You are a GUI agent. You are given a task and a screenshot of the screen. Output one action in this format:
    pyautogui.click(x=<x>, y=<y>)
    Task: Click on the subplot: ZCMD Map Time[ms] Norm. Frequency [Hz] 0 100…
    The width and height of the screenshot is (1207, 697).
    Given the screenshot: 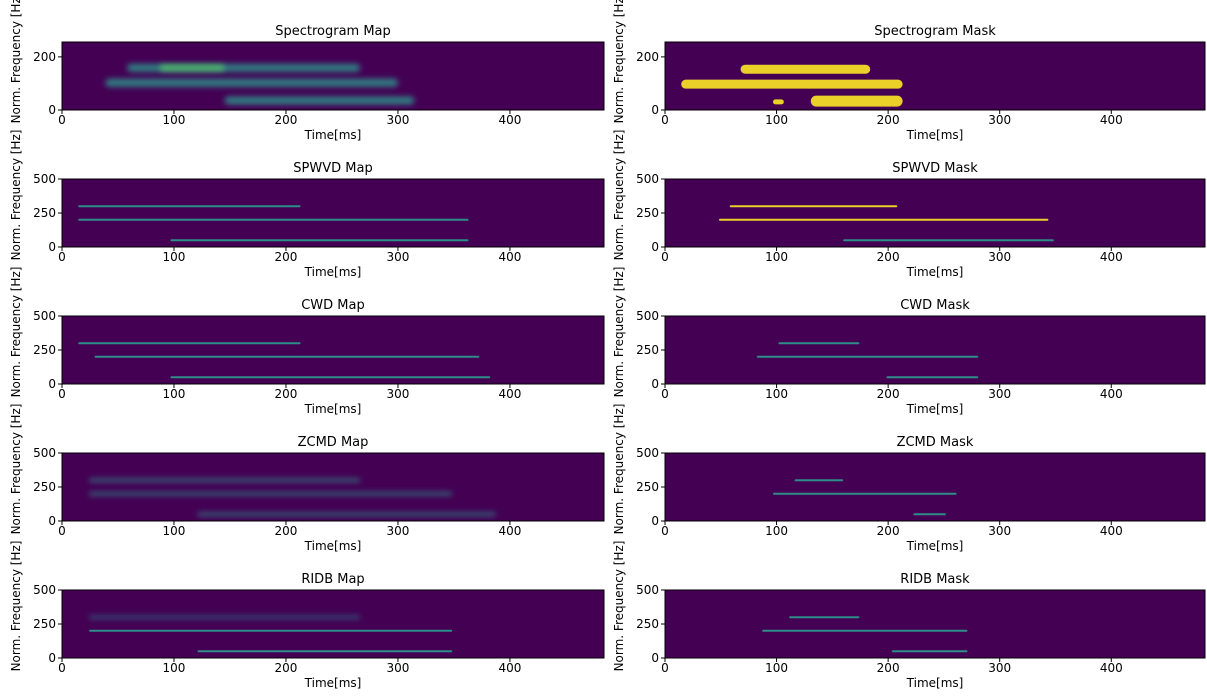 What is the action you would take?
    pyautogui.click(x=307, y=478)
    